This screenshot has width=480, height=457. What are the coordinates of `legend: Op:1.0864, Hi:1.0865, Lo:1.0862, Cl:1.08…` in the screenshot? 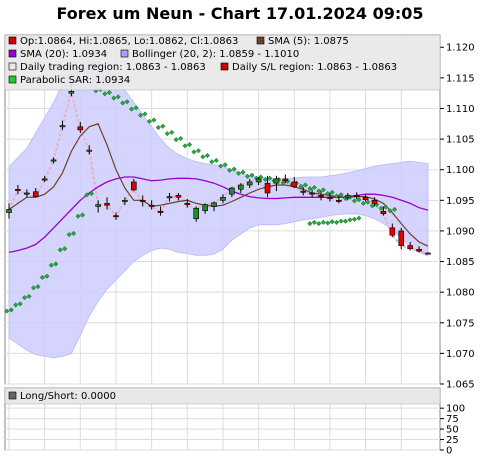 It's located at (202, 61).